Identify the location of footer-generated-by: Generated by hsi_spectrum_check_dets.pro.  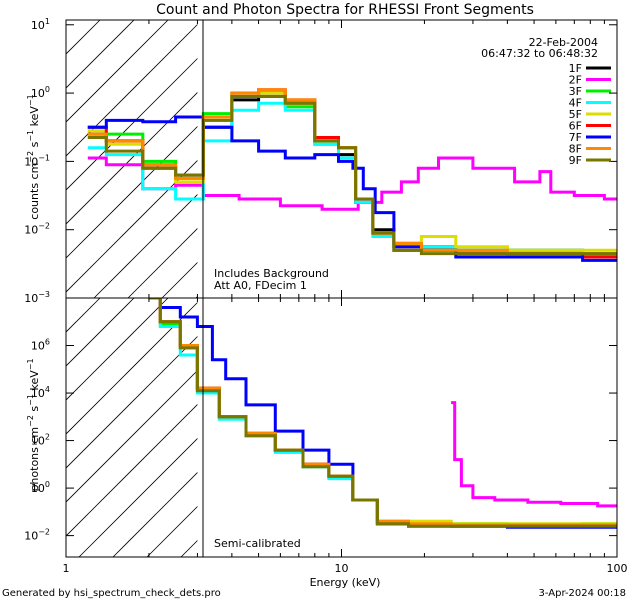
(111, 593).